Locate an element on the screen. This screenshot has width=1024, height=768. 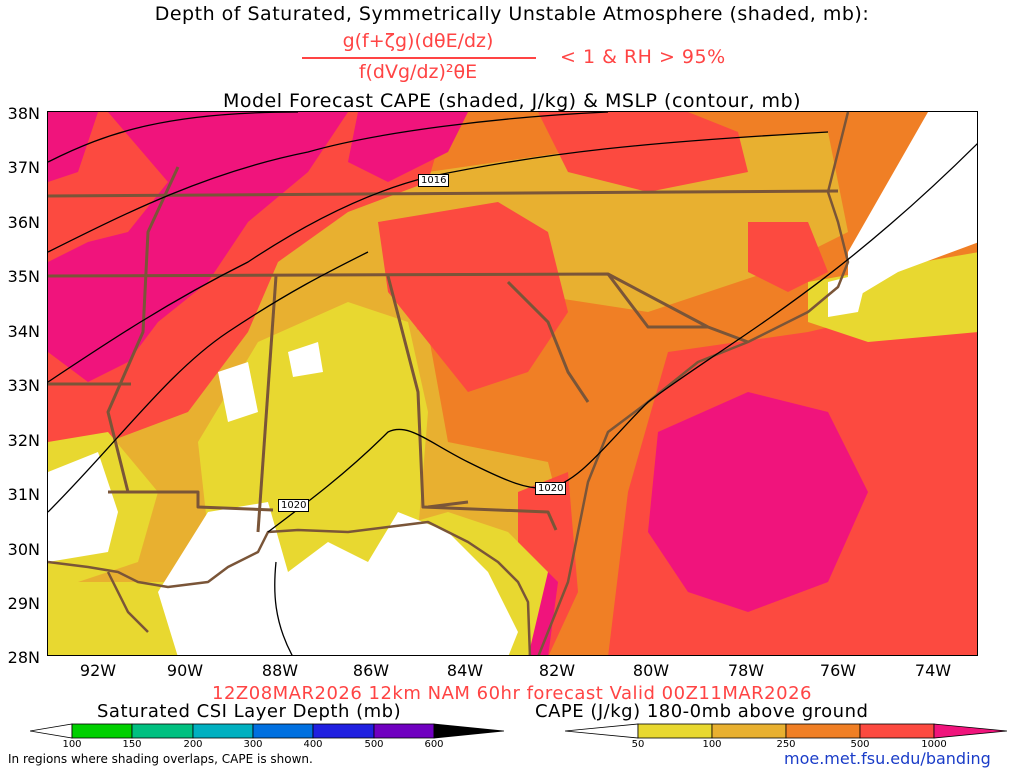
csi-tick-label: 200 is located at coordinates (193, 744).